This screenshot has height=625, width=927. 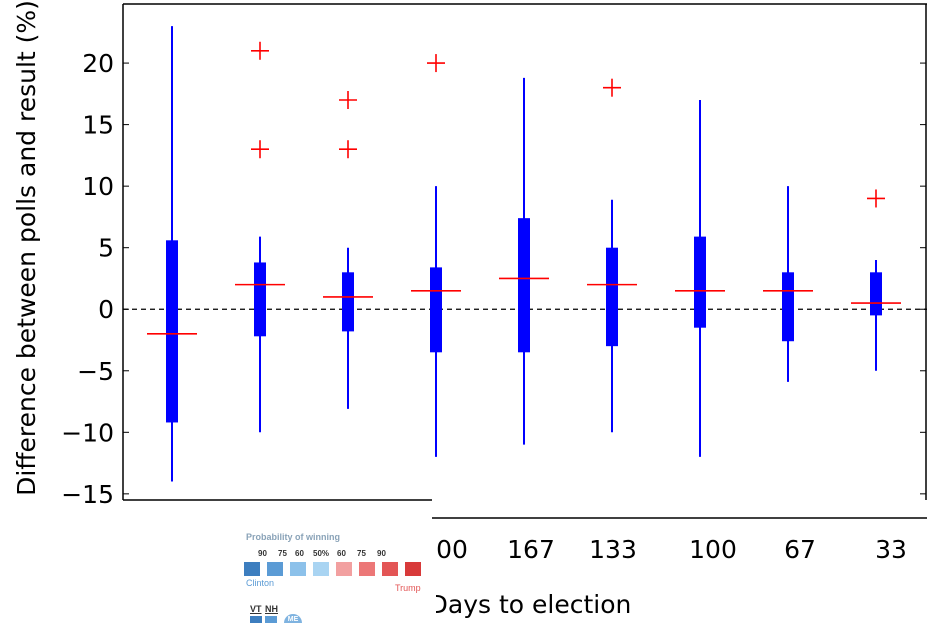 What do you see at coordinates (106, 309) in the screenshot?
I see `y-tick-label: 0` at bounding box center [106, 309].